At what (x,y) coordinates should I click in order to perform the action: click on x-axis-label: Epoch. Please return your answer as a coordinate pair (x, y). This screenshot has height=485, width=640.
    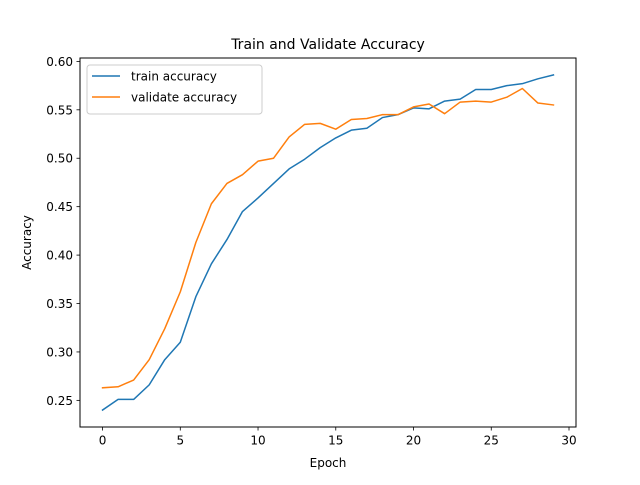
    Looking at the image, I should click on (328, 463).